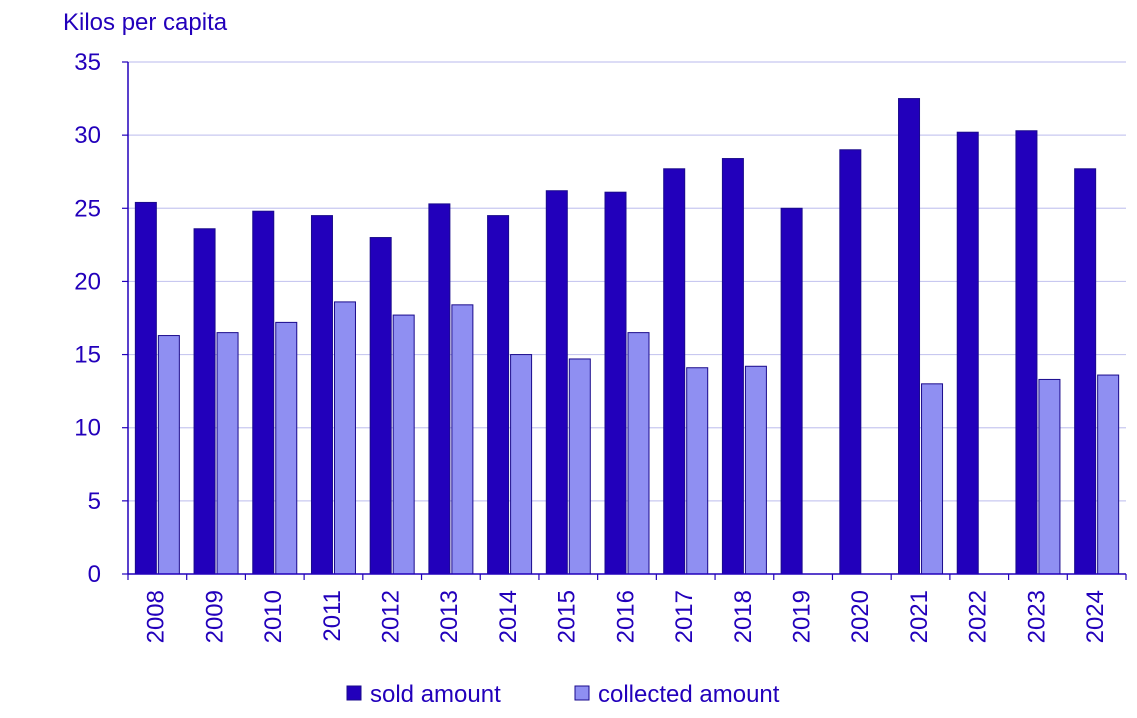 Image resolution: width=1137 pixels, height=718 pixels. I want to click on bar-sold-2020, so click(850, 362).